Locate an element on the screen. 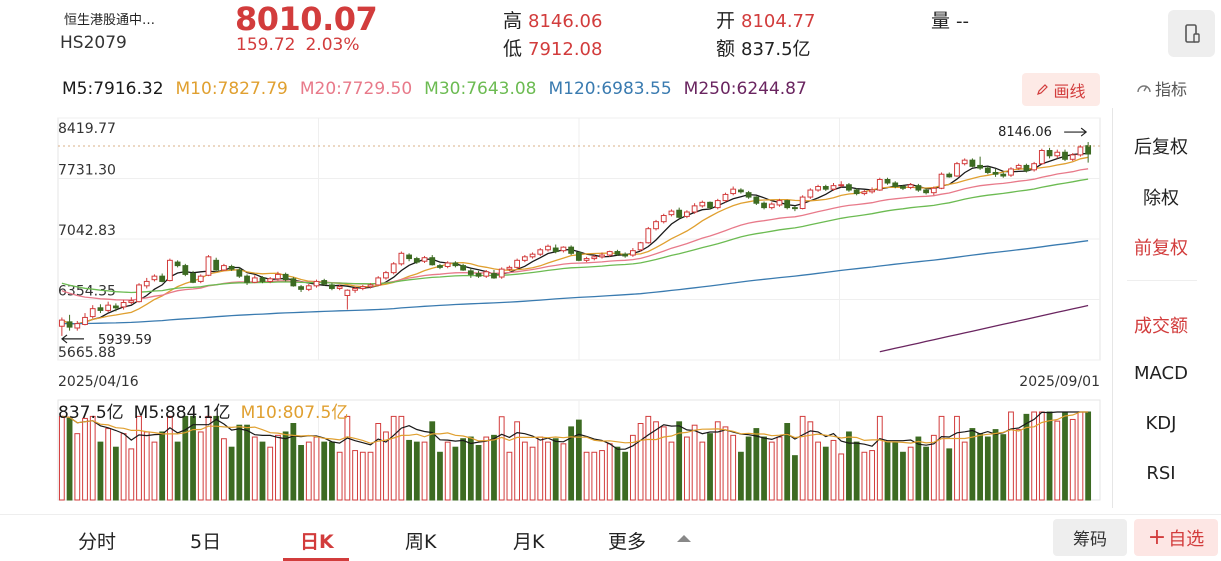  volume-ma10-line is located at coordinates (575, 427).